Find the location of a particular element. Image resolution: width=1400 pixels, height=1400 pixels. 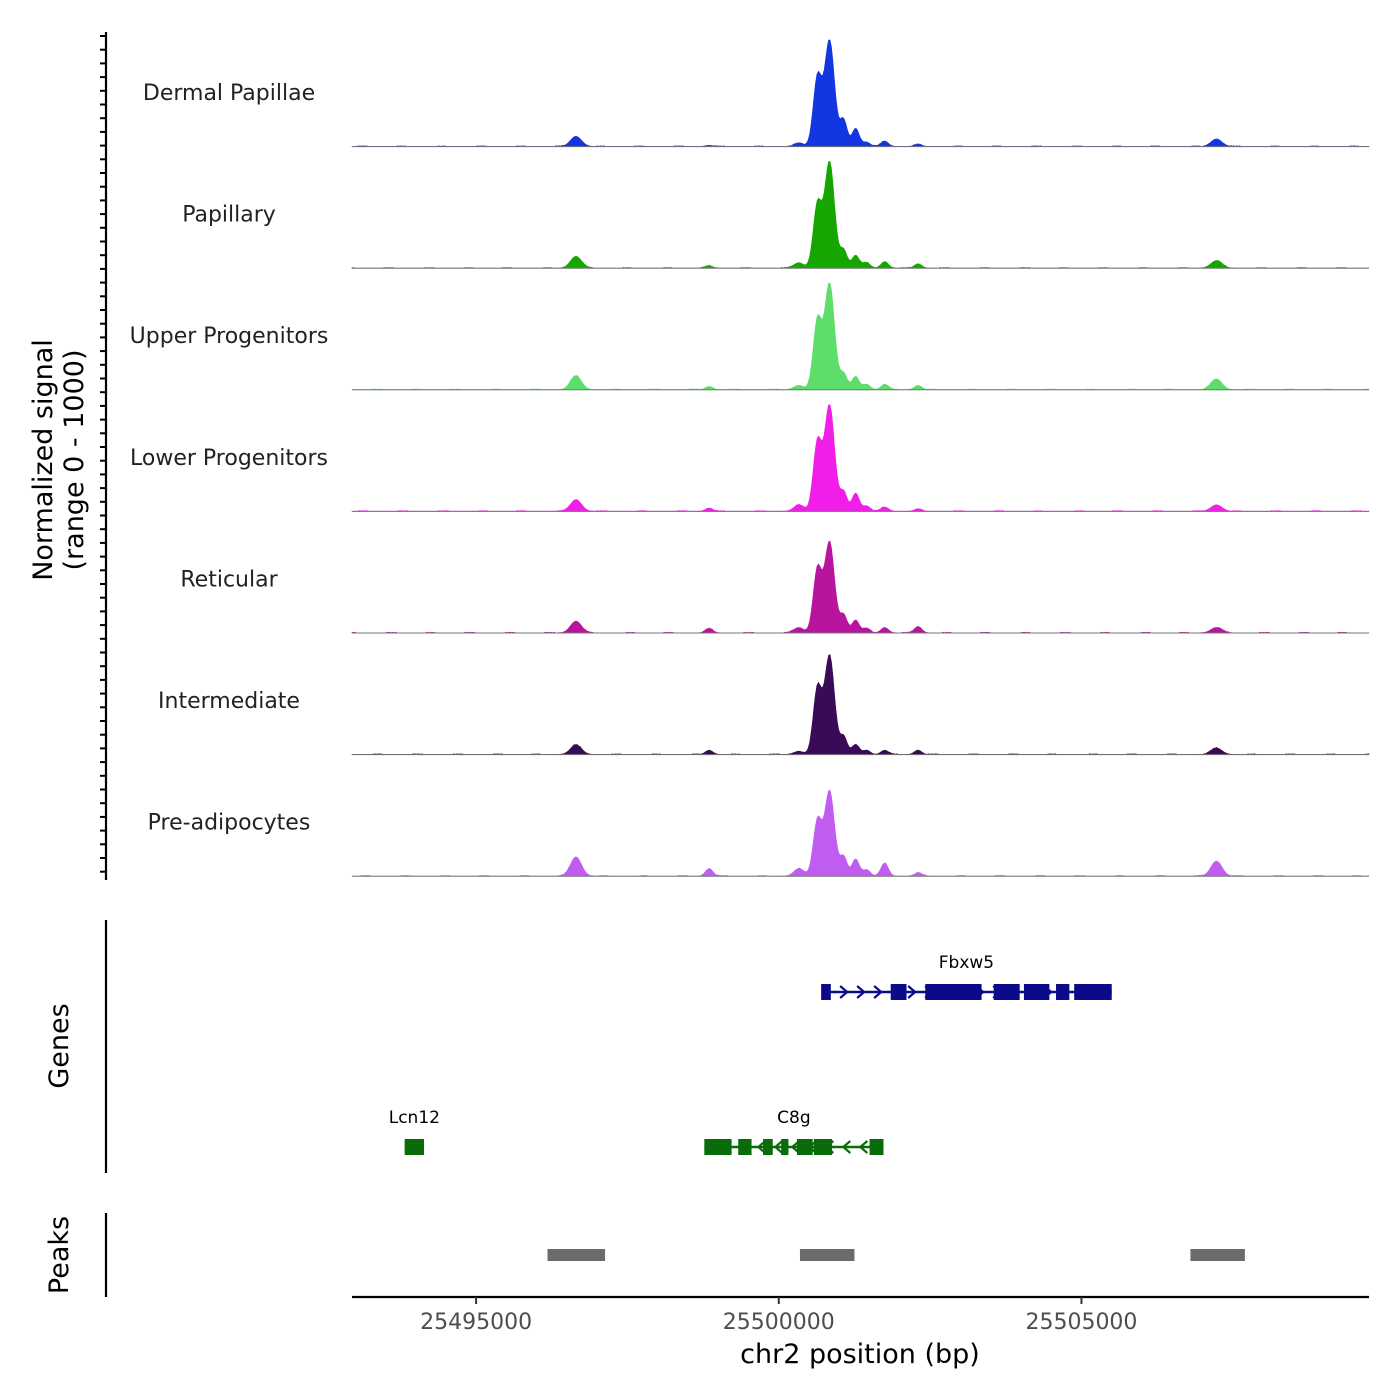

x-tick-label: 25500000 is located at coordinates (779, 1322).